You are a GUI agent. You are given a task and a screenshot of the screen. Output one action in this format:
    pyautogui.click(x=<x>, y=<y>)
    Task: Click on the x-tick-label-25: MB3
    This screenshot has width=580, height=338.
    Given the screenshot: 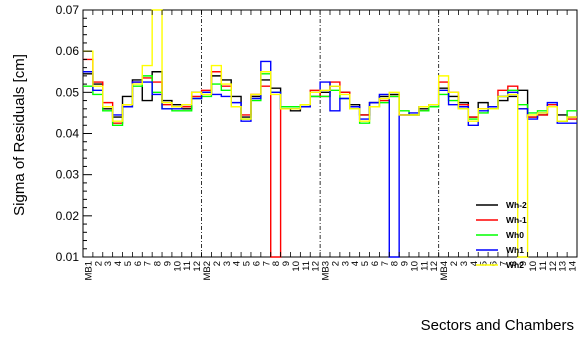 What is the action you would take?
    pyautogui.click(x=326, y=271)
    